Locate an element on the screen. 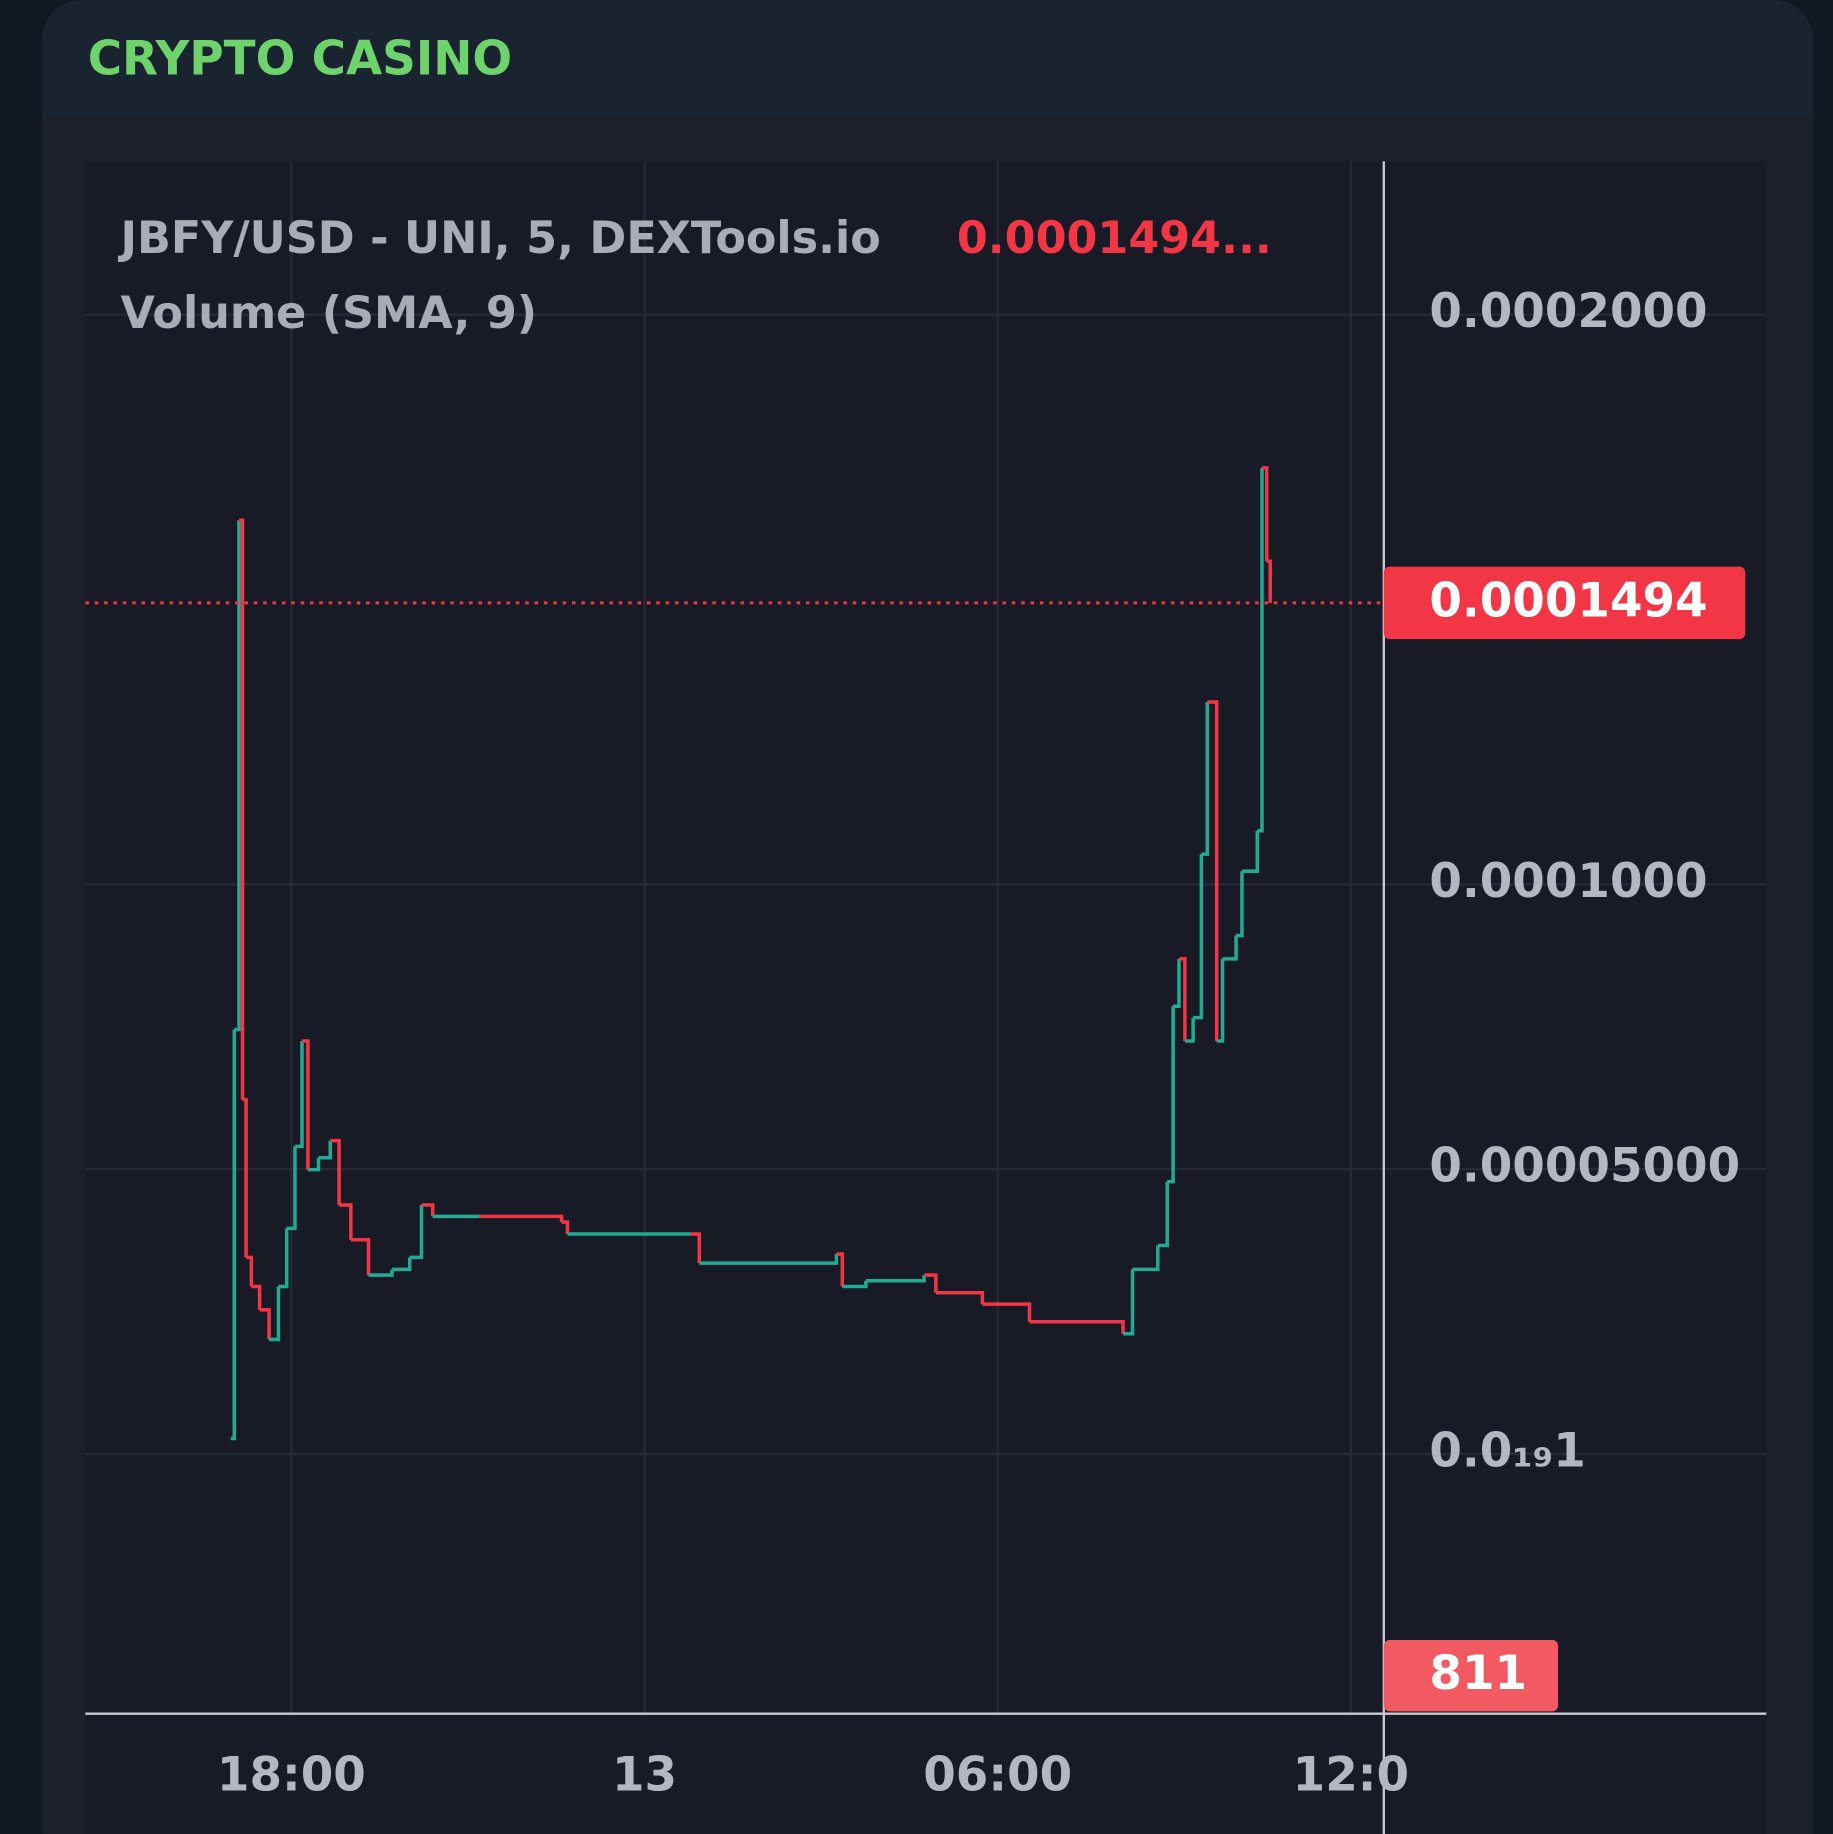 The height and width of the screenshot is (1834, 1833). x-tick-label: 12:0 is located at coordinates (1351, 1776).